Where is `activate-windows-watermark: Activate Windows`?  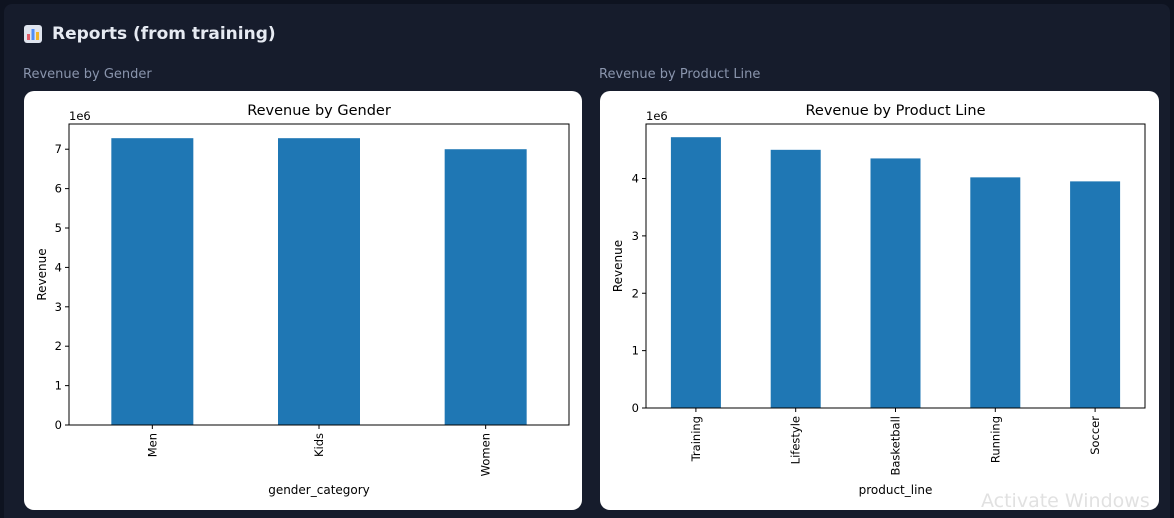
activate-windows-watermark: Activate Windows is located at coordinates (1065, 501).